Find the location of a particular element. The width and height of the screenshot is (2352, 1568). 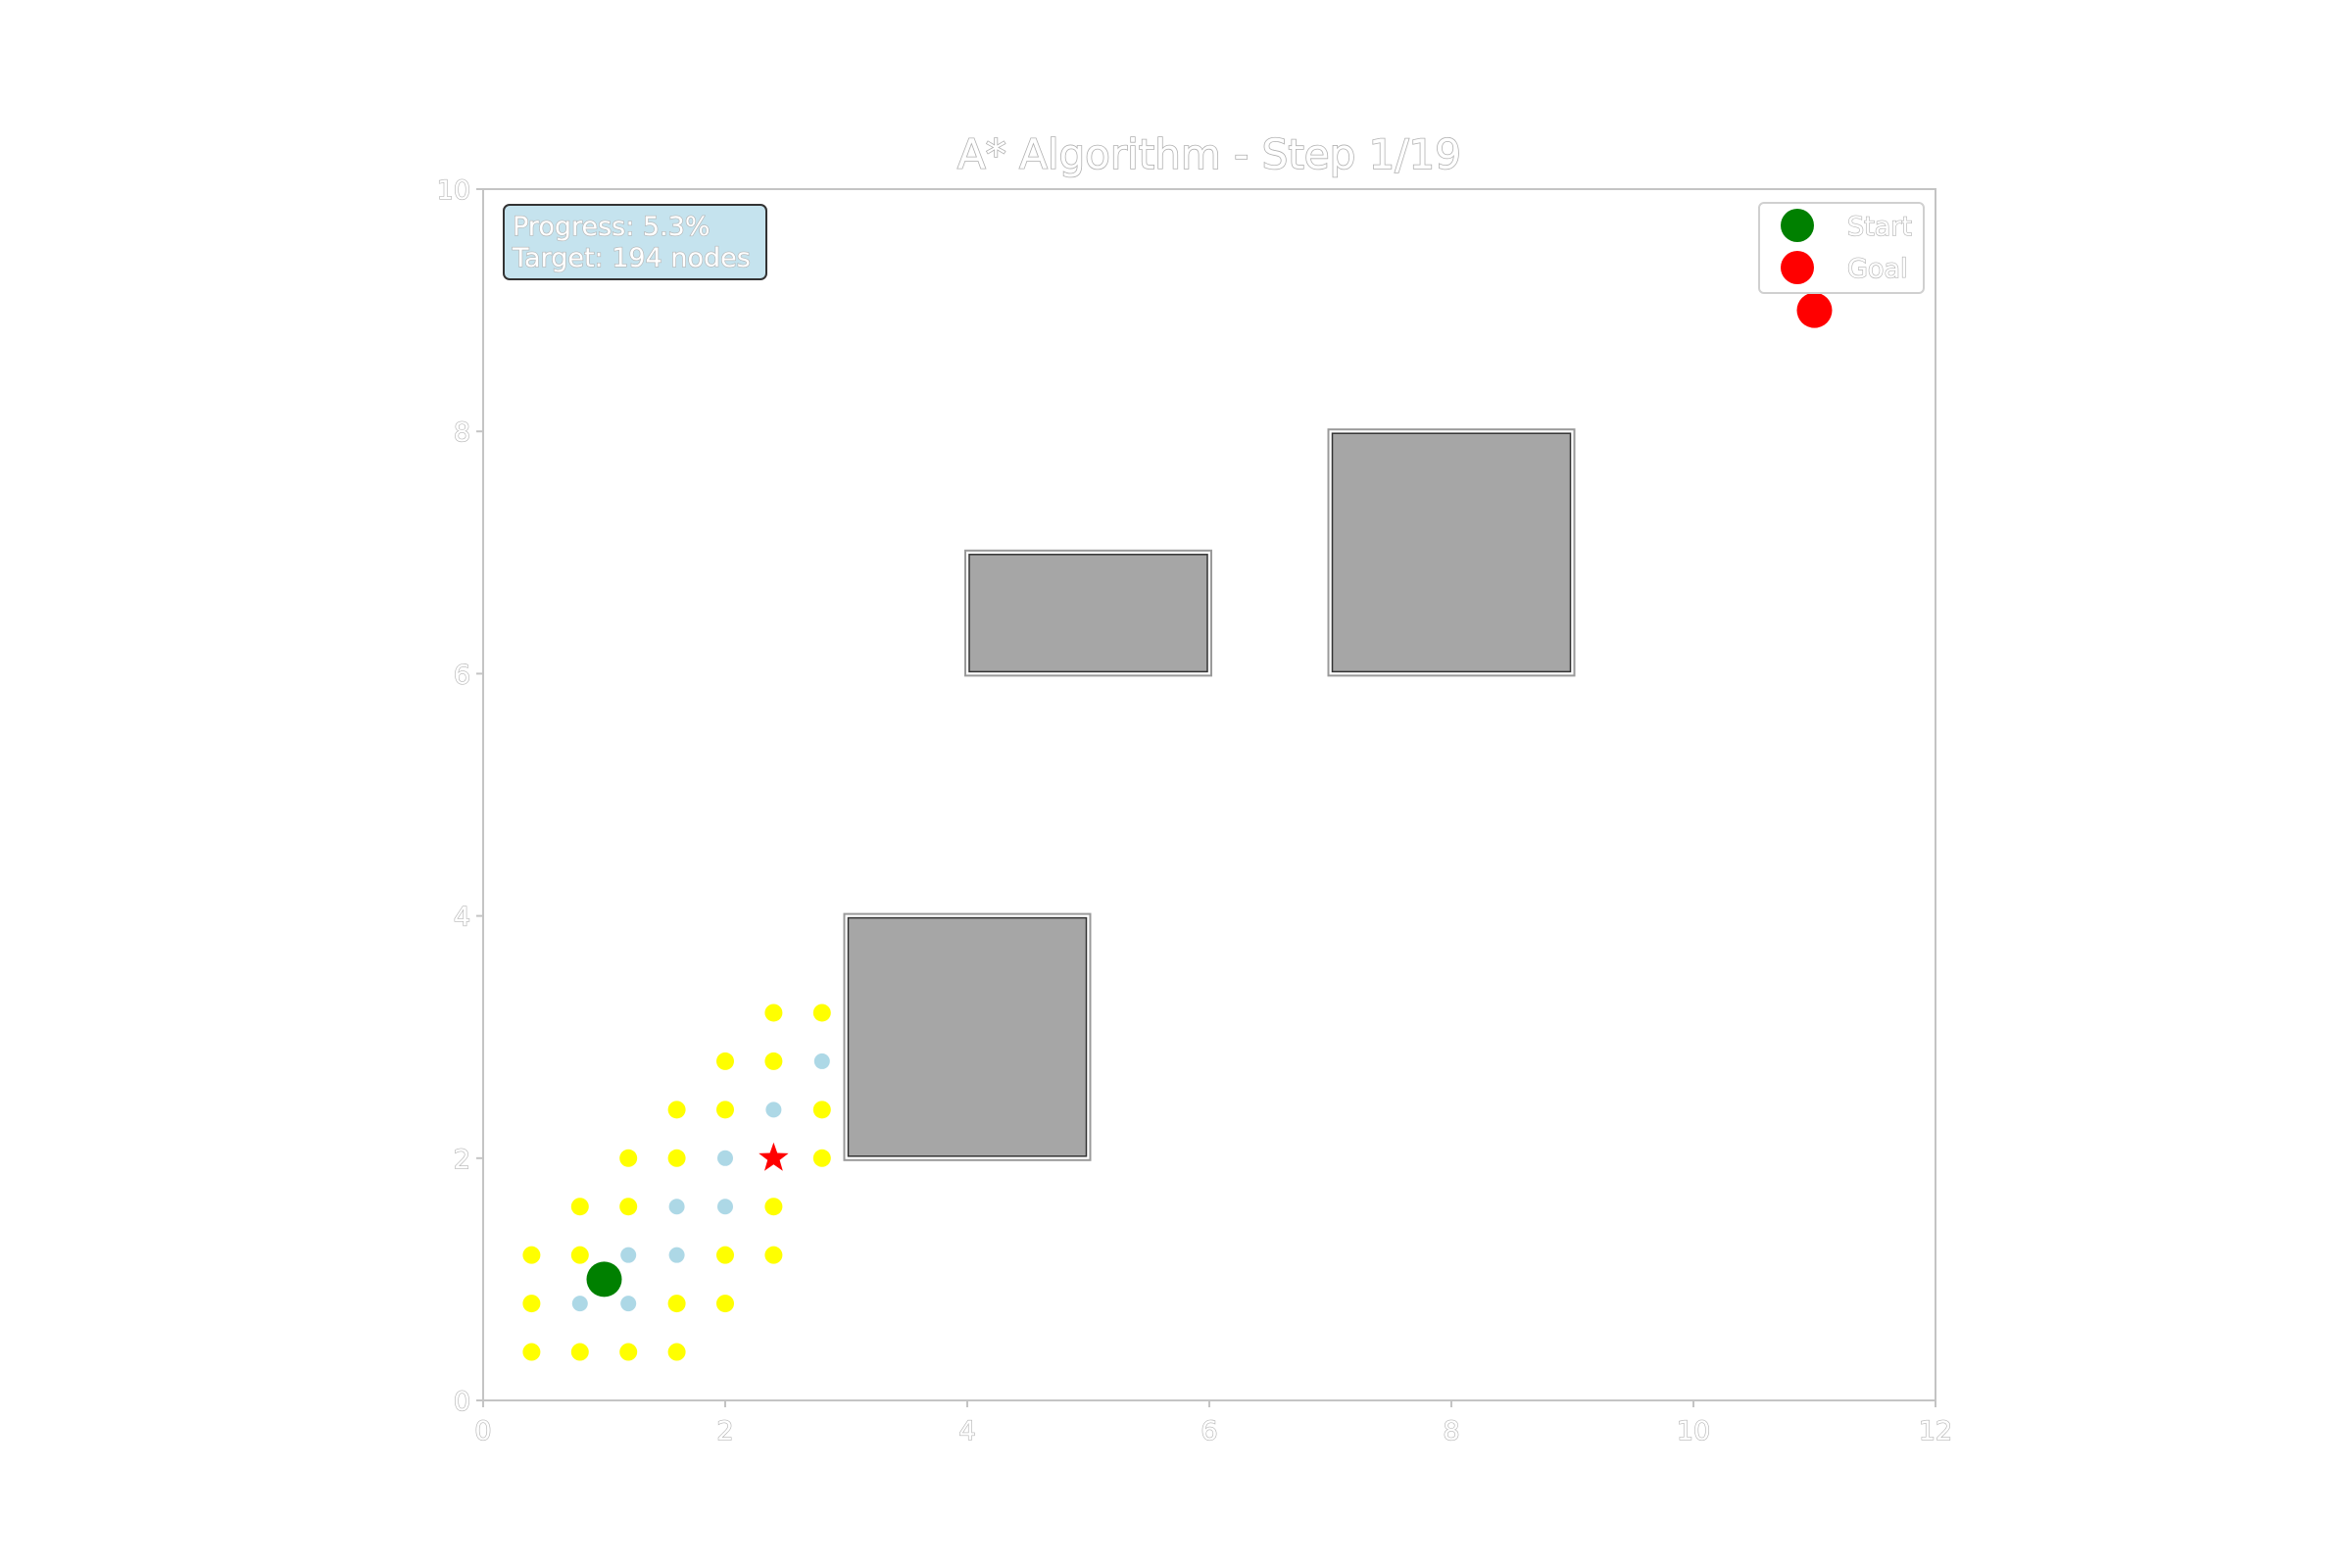

legend-start-marker is located at coordinates (1797, 225).